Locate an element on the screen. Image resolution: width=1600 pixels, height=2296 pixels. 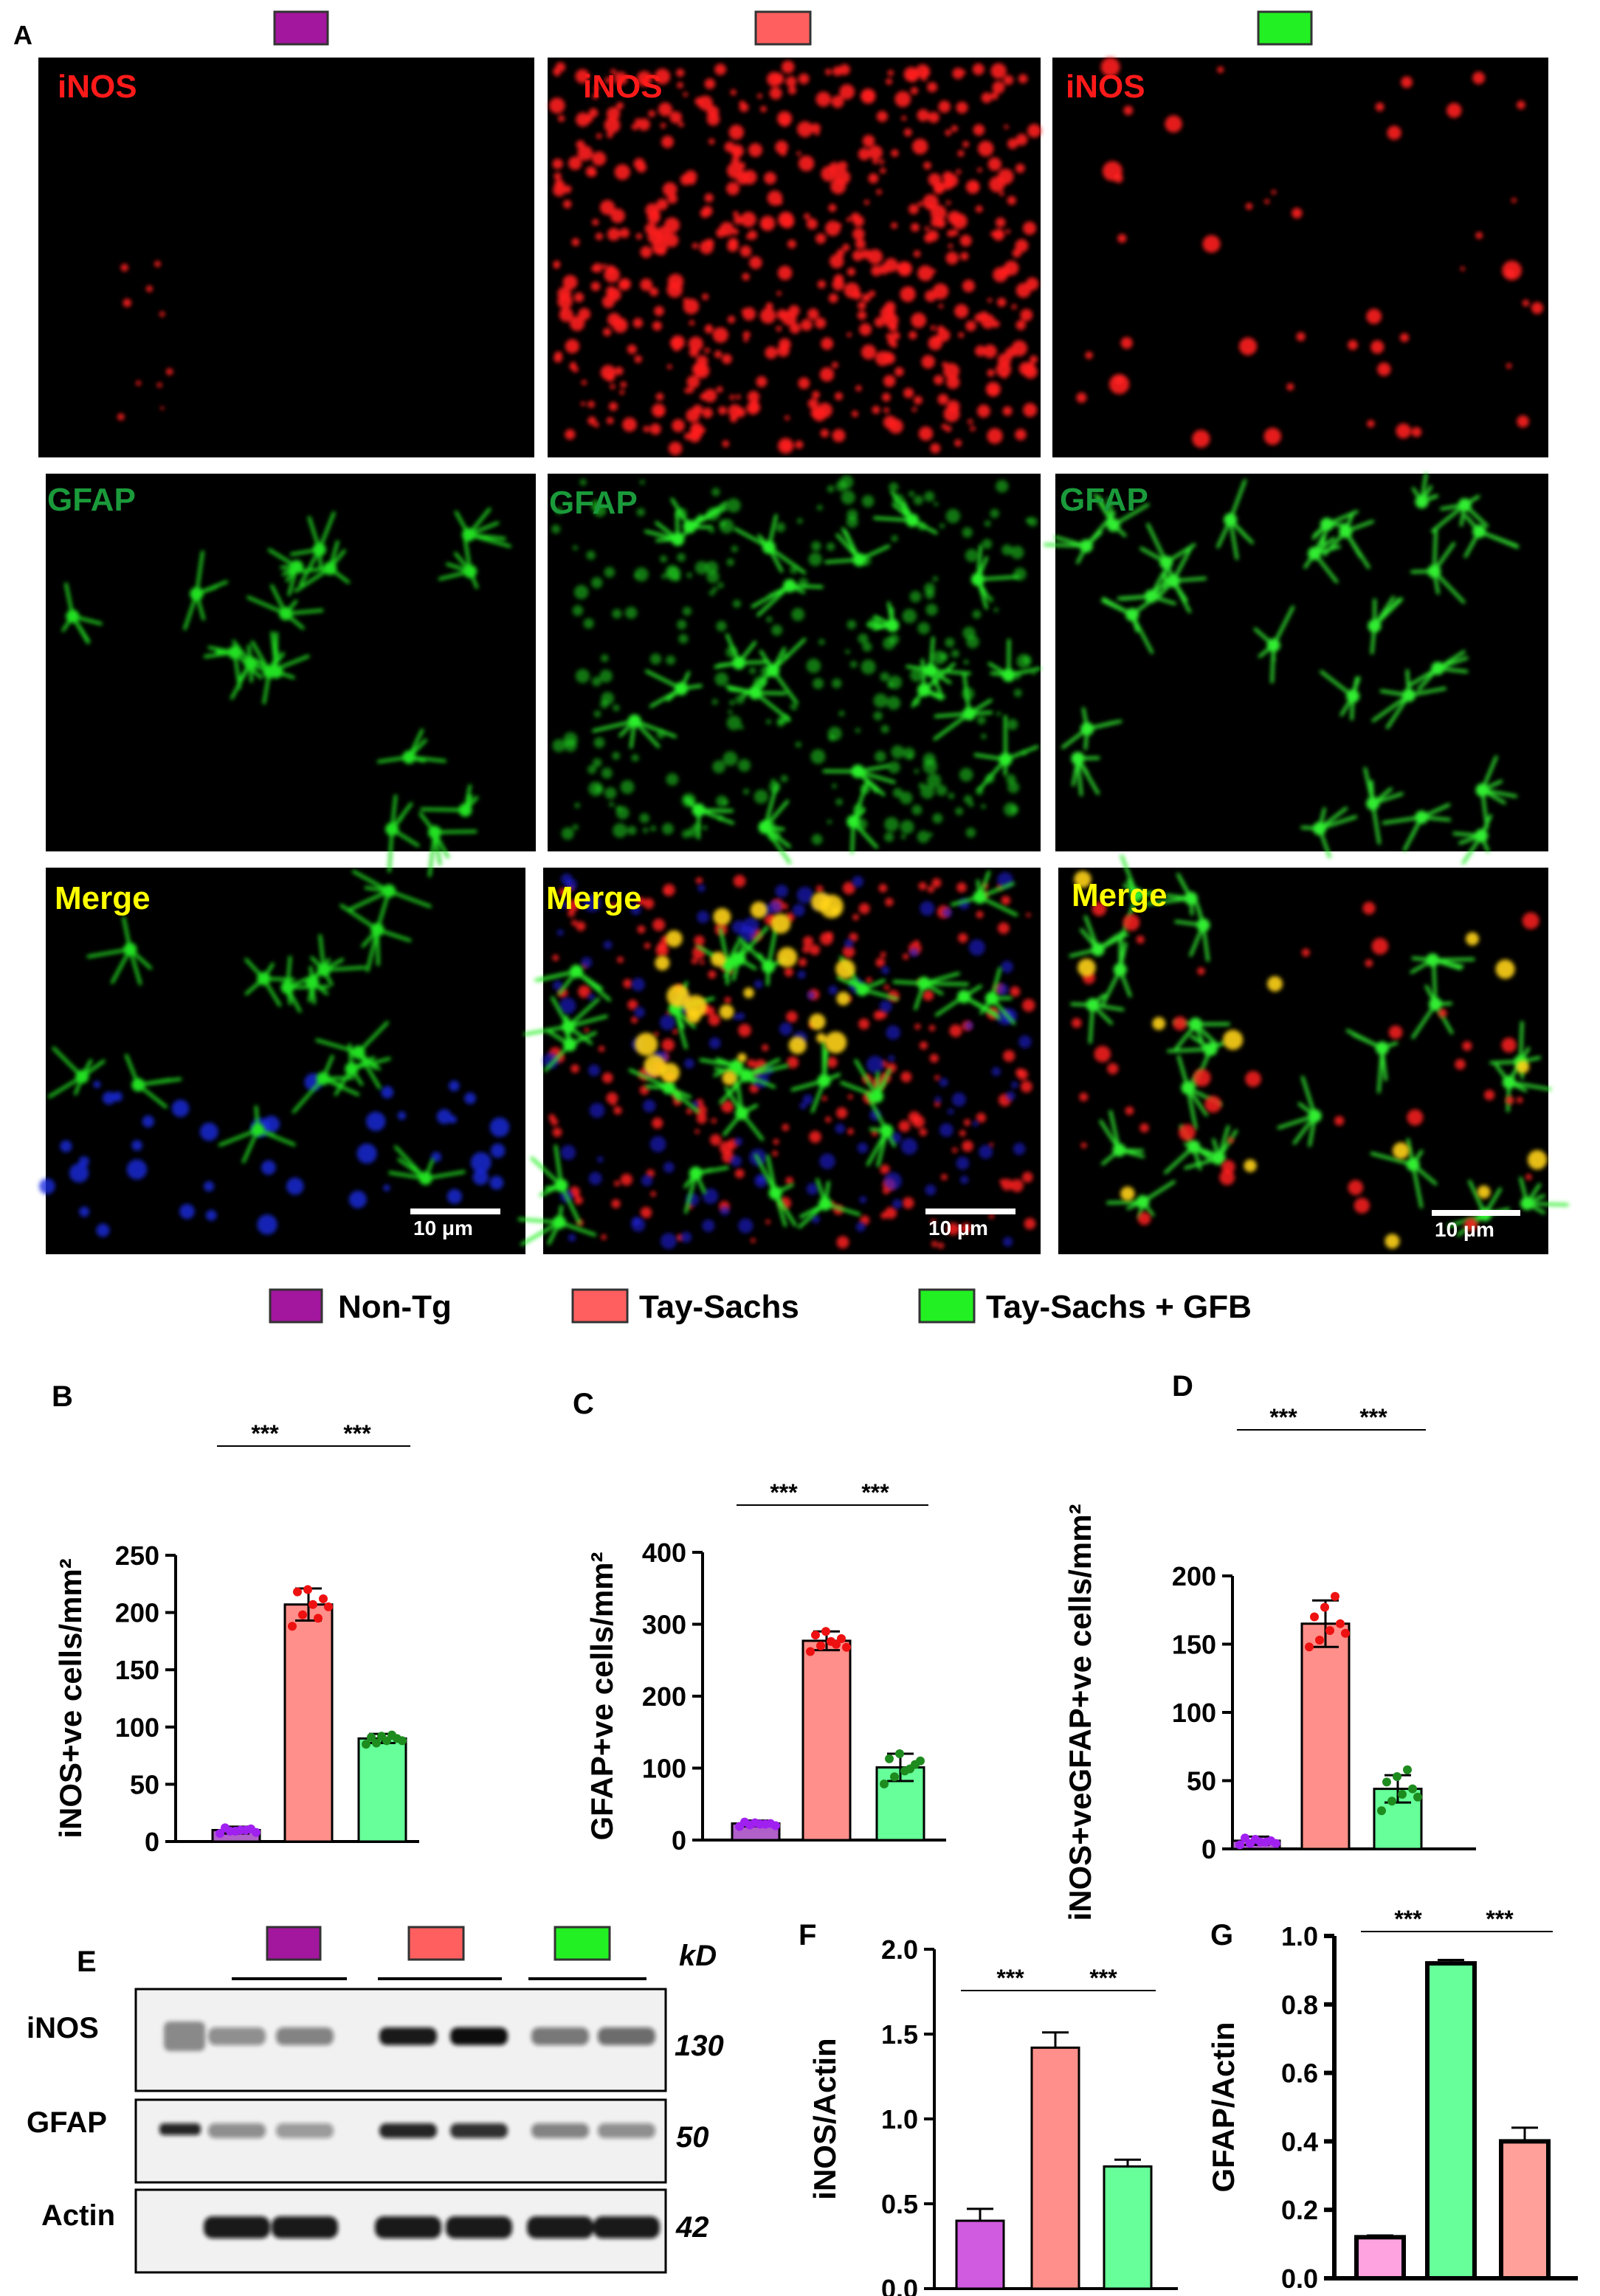
y-tick-label: 50 is located at coordinates (144, 1784).